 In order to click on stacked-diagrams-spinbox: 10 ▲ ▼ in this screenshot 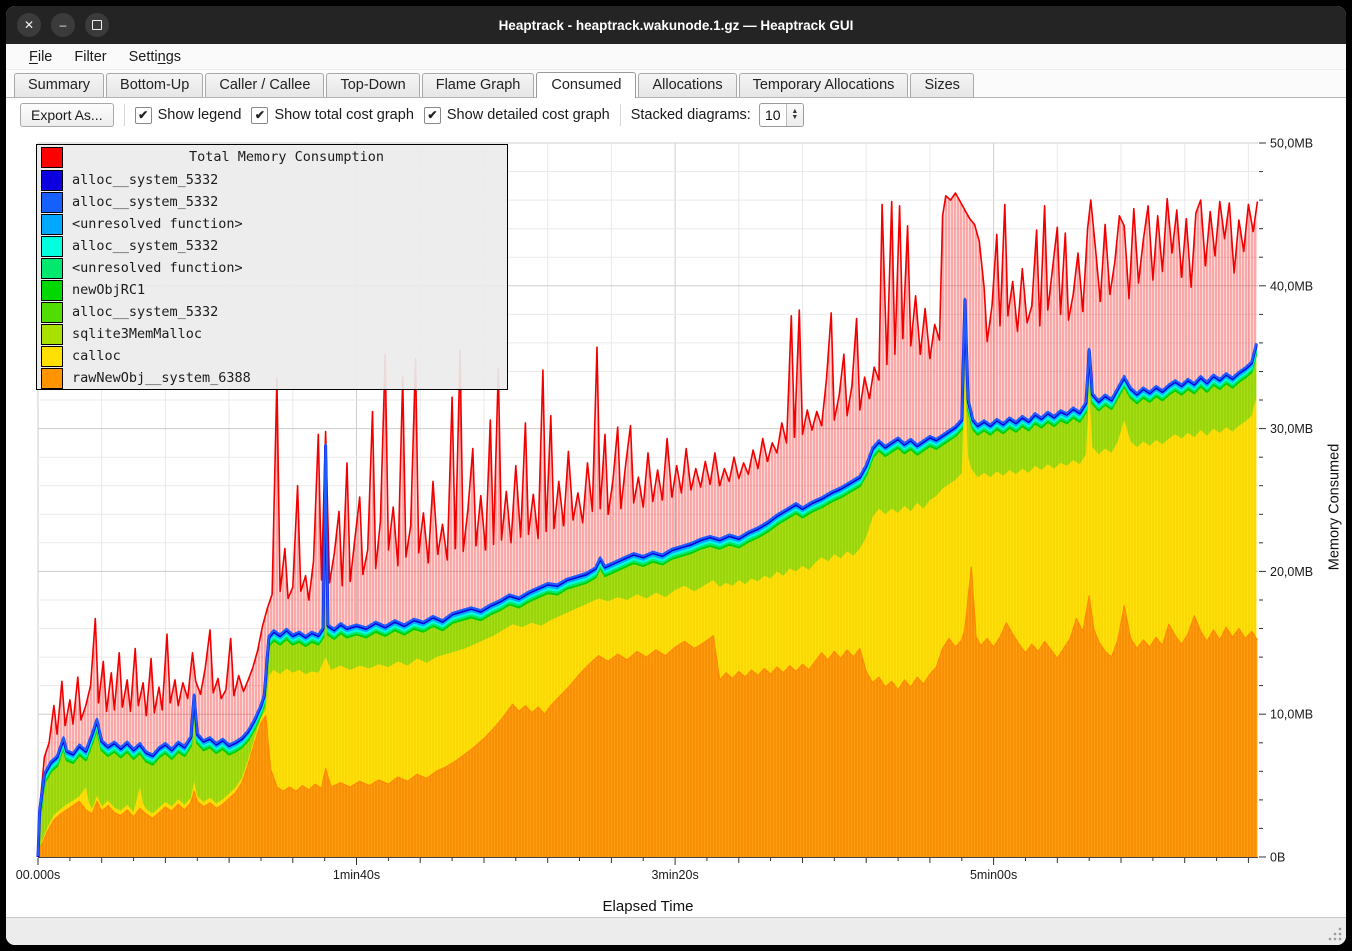, I will do `click(781, 115)`.